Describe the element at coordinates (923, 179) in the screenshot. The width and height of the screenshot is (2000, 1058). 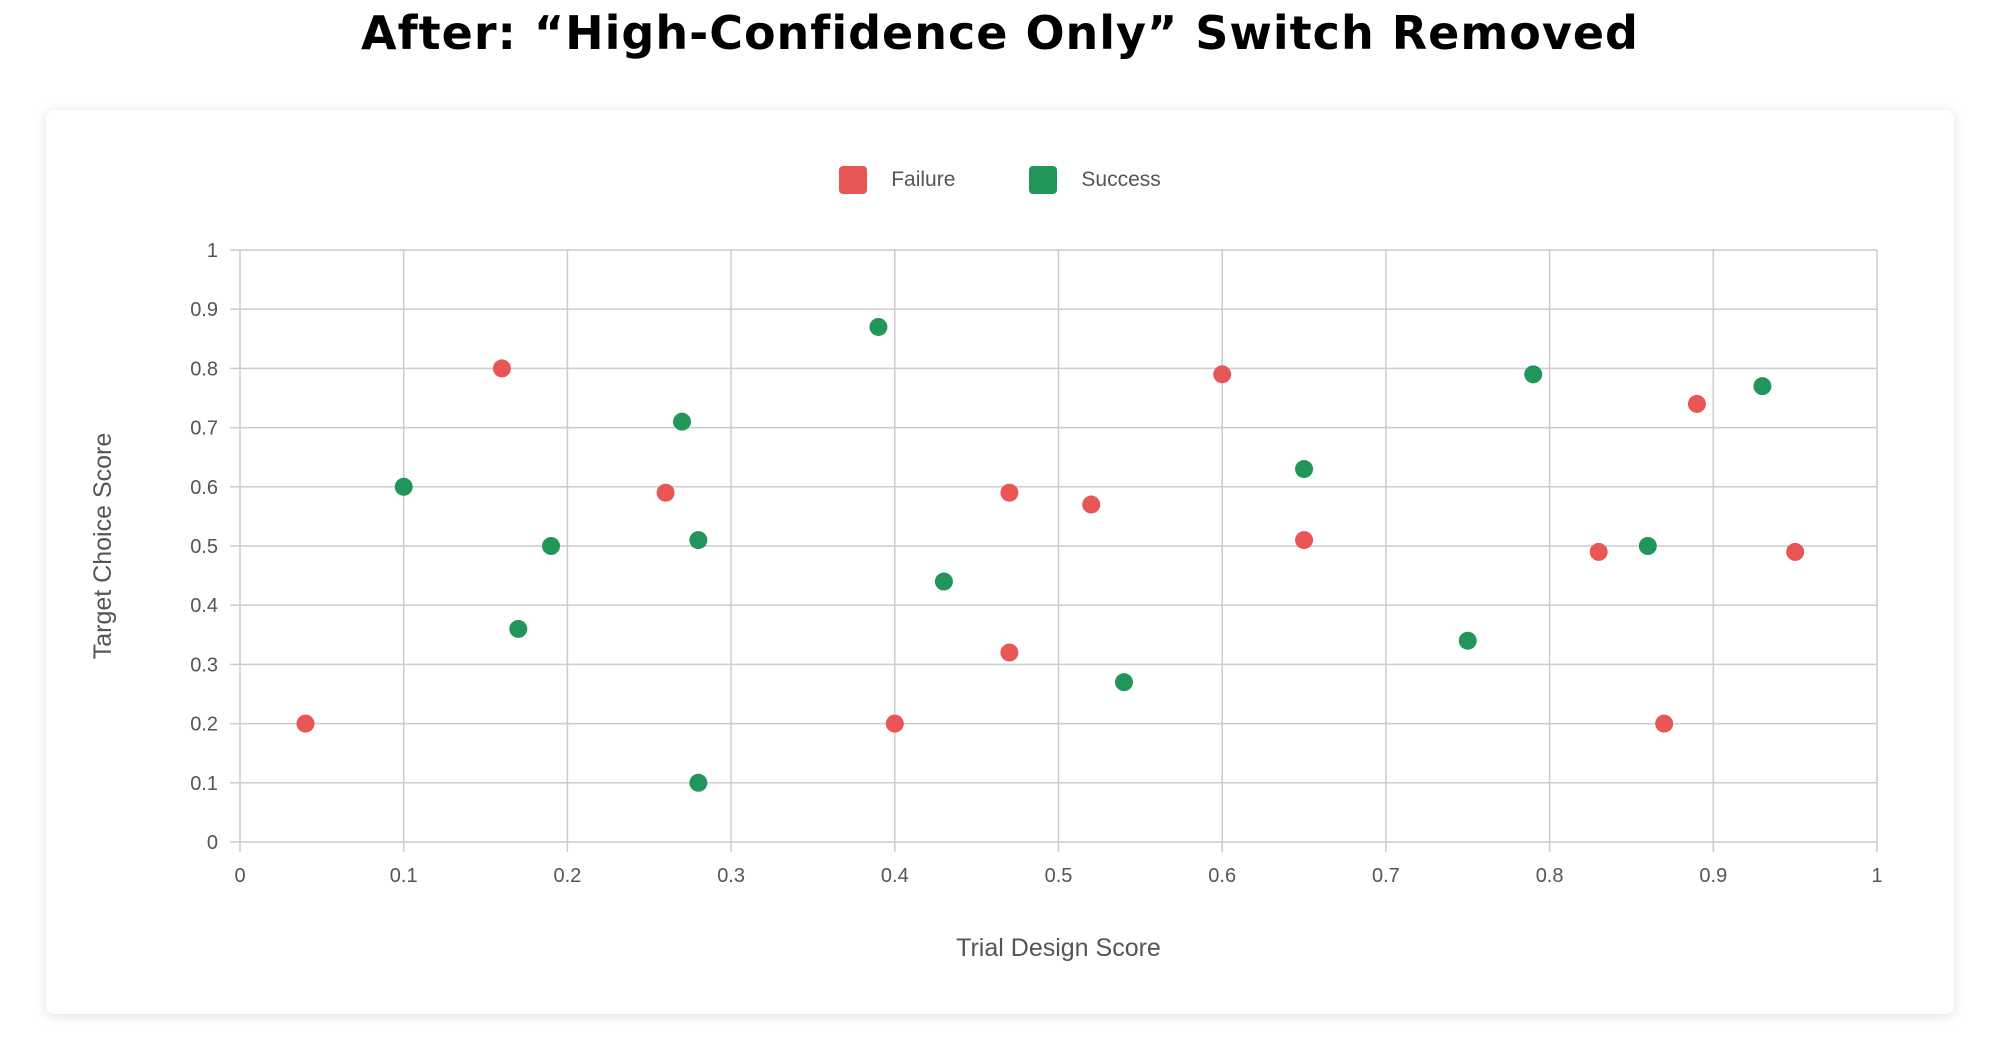
I see `legend-label-failure: Failure` at that location.